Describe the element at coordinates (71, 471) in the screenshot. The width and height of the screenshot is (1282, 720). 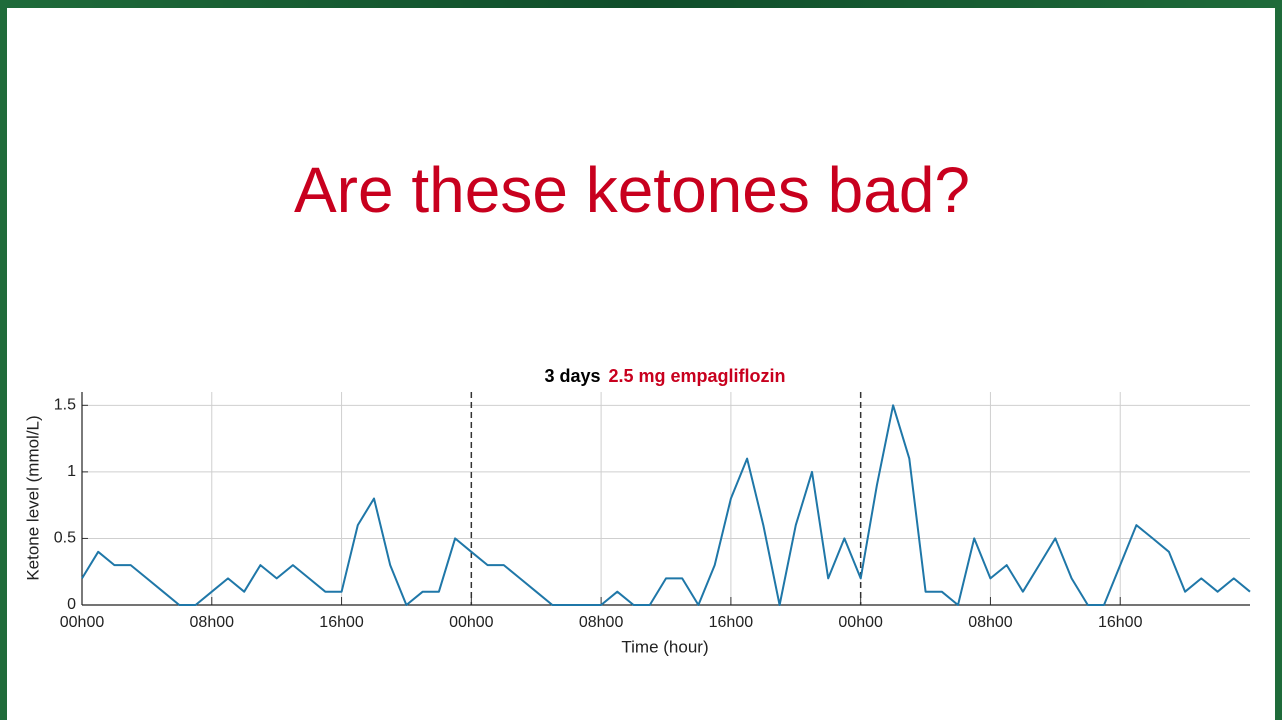
I see `y-tick-label: 1` at that location.